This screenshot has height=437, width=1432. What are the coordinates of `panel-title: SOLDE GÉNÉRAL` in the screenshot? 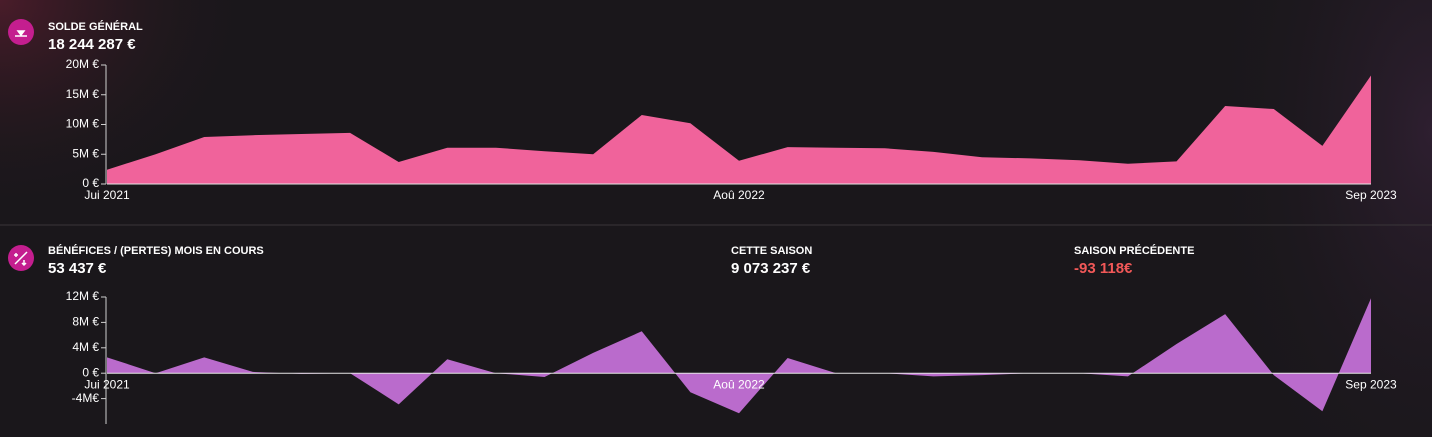 It's located at (95, 26).